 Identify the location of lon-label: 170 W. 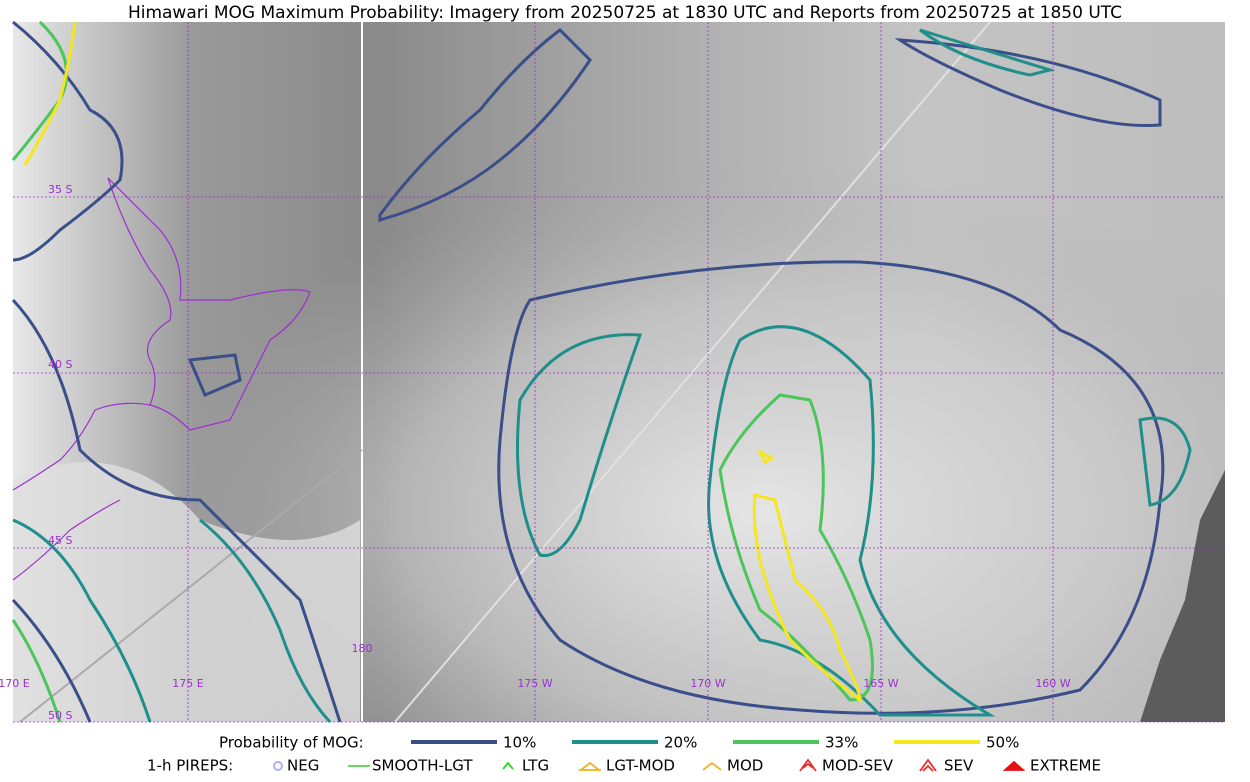
(707, 683).